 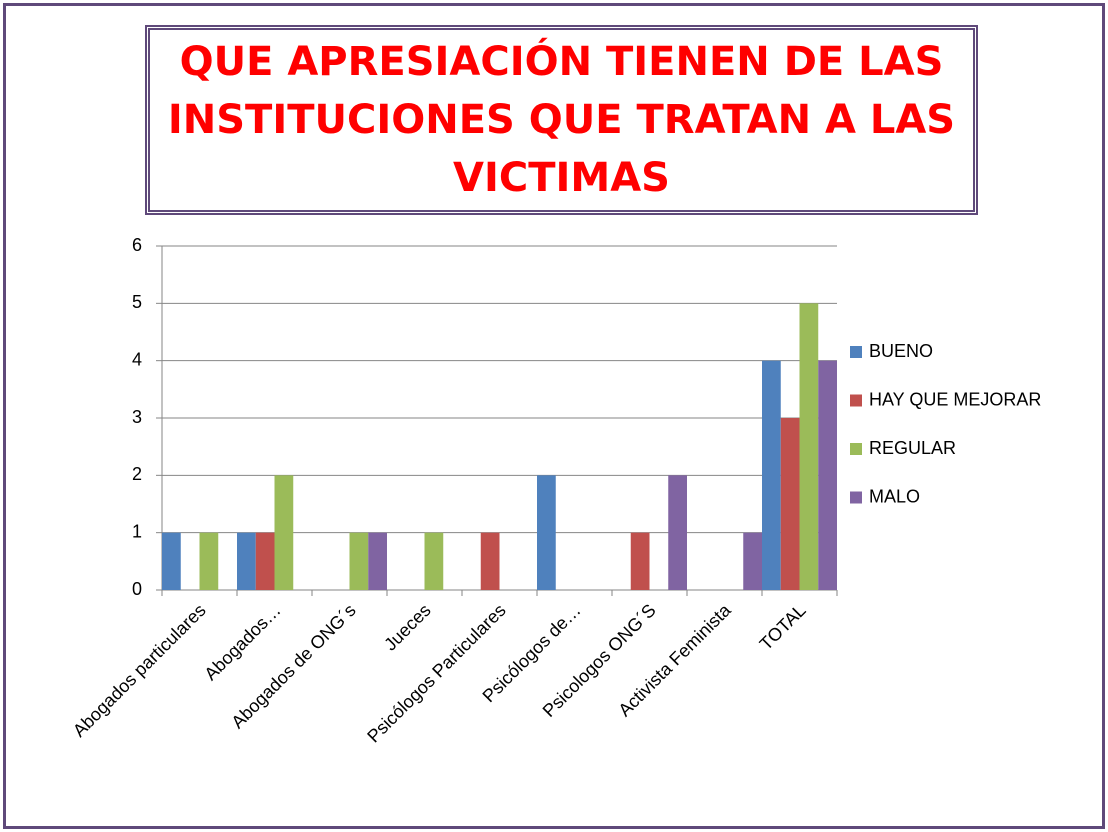 I want to click on x-tick-label: Abogados particulares, so click(x=139, y=670).